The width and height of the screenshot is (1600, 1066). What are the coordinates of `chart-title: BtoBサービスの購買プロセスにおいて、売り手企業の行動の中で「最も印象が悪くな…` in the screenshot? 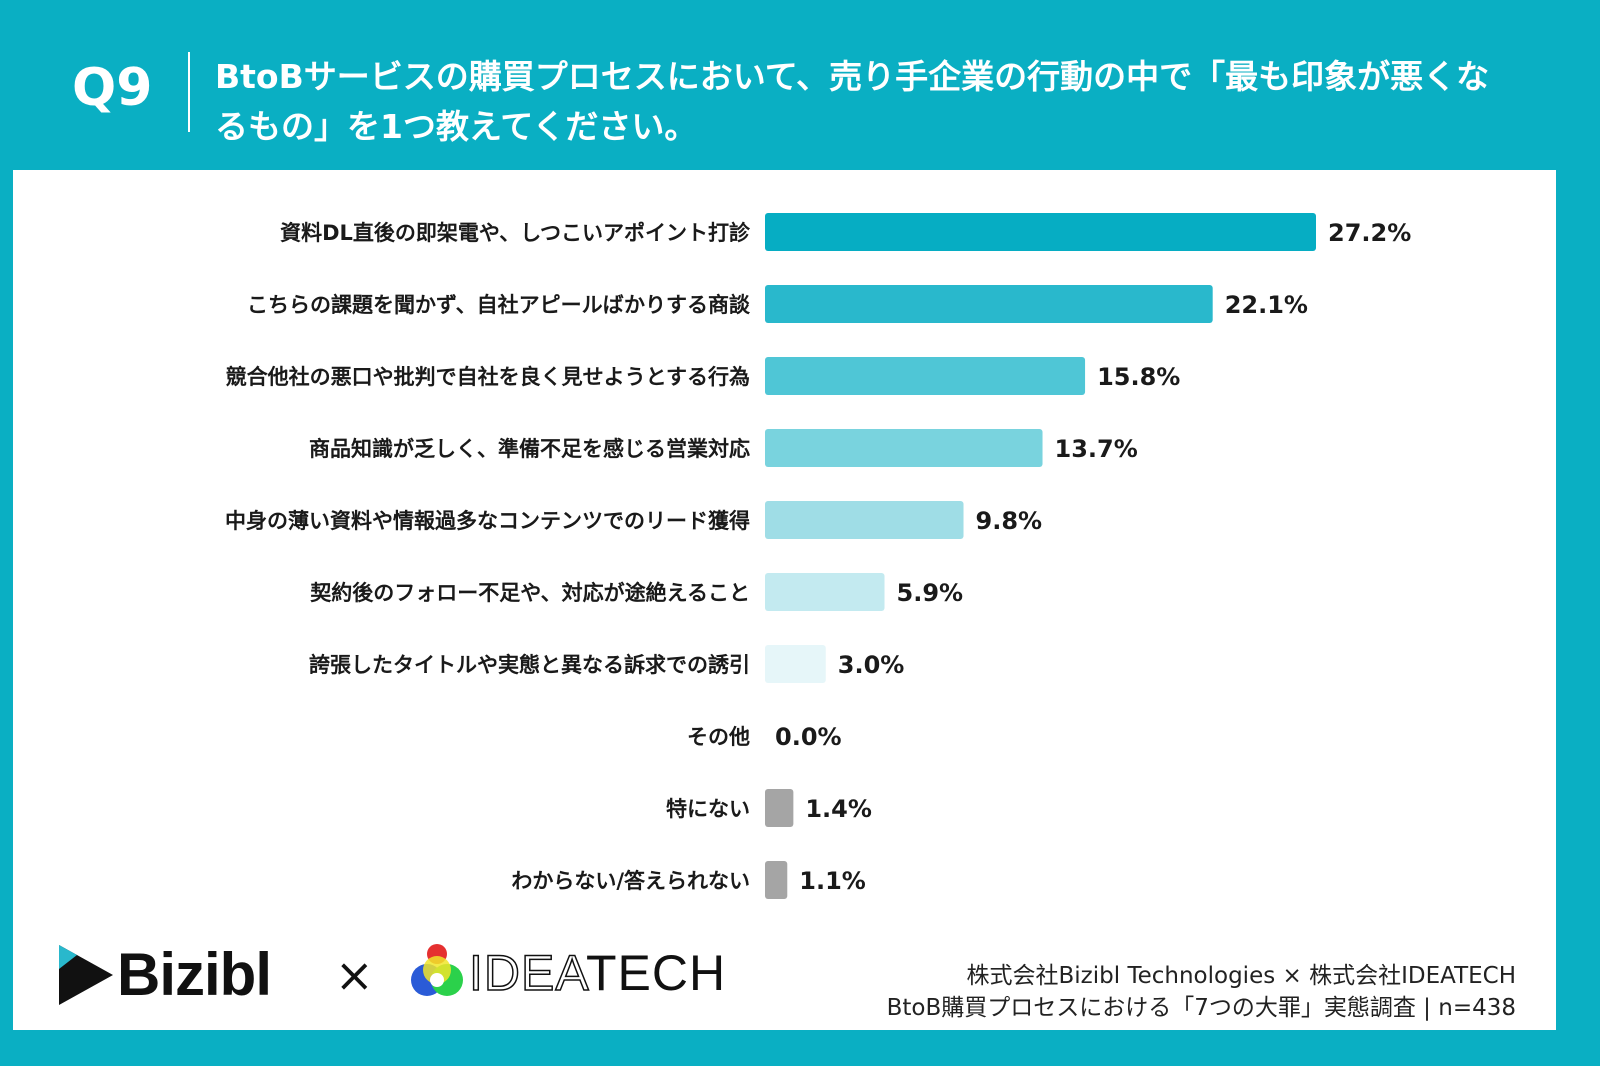 It's located at (852, 101).